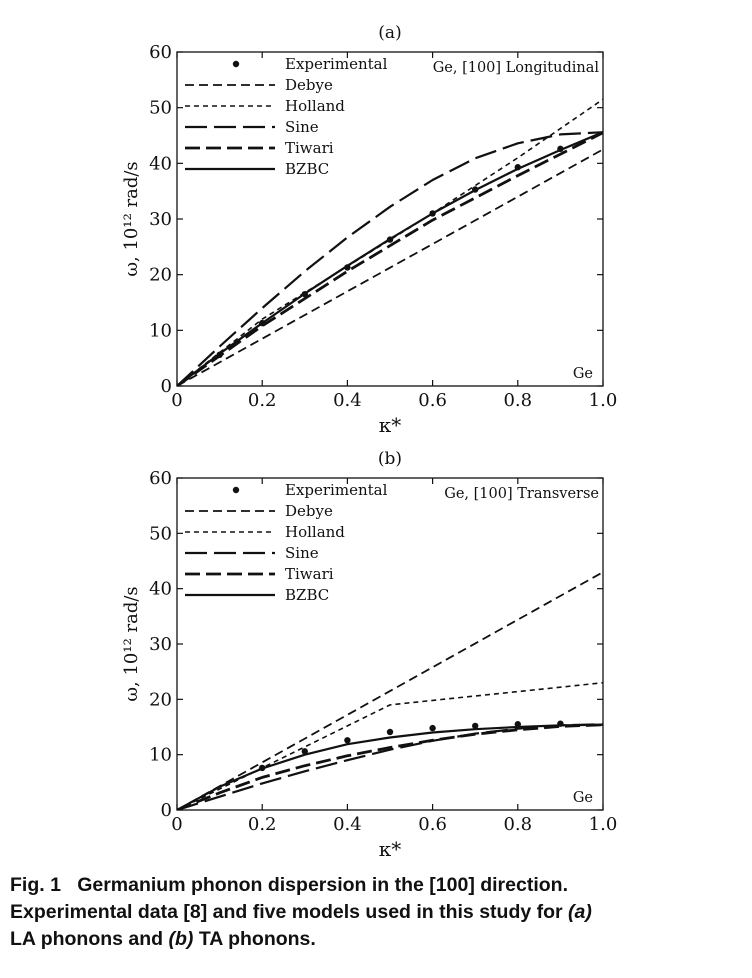 This screenshot has height=978, width=752. Describe the element at coordinates (181, 939) in the screenshot. I see `caption-part-b: (b)` at that location.